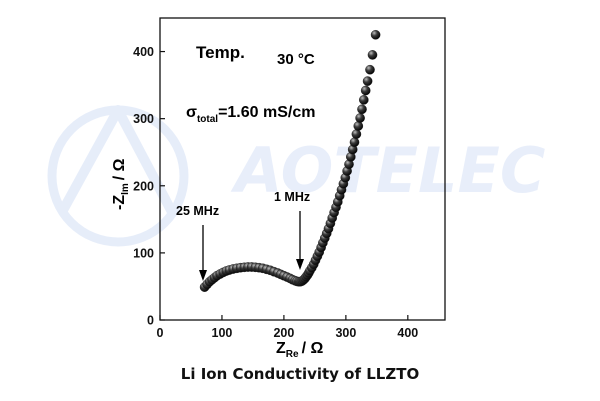 The width and height of the screenshot is (600, 401). I want to click on sigma-symbol: σ, so click(191, 112).